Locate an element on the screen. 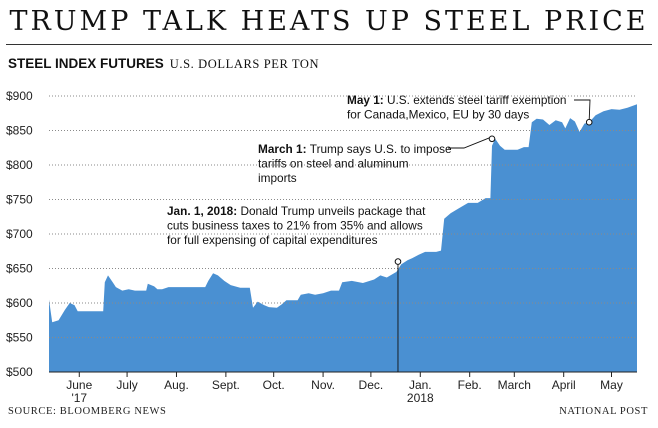 The width and height of the screenshot is (658, 428). x-tick-sublabel: '17 is located at coordinates (79, 398).